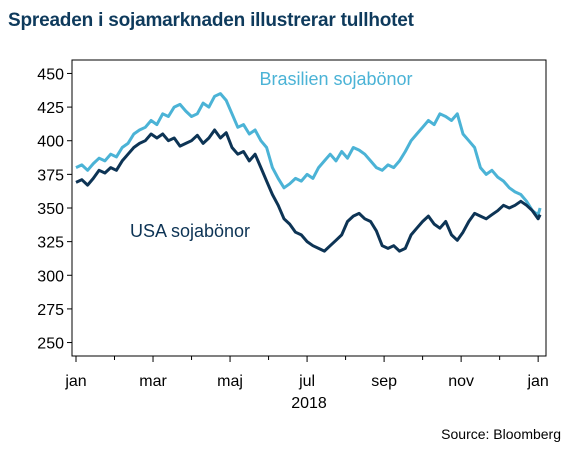 The width and height of the screenshot is (585, 460). I want to click on y-tick-label: 325, so click(50, 243).